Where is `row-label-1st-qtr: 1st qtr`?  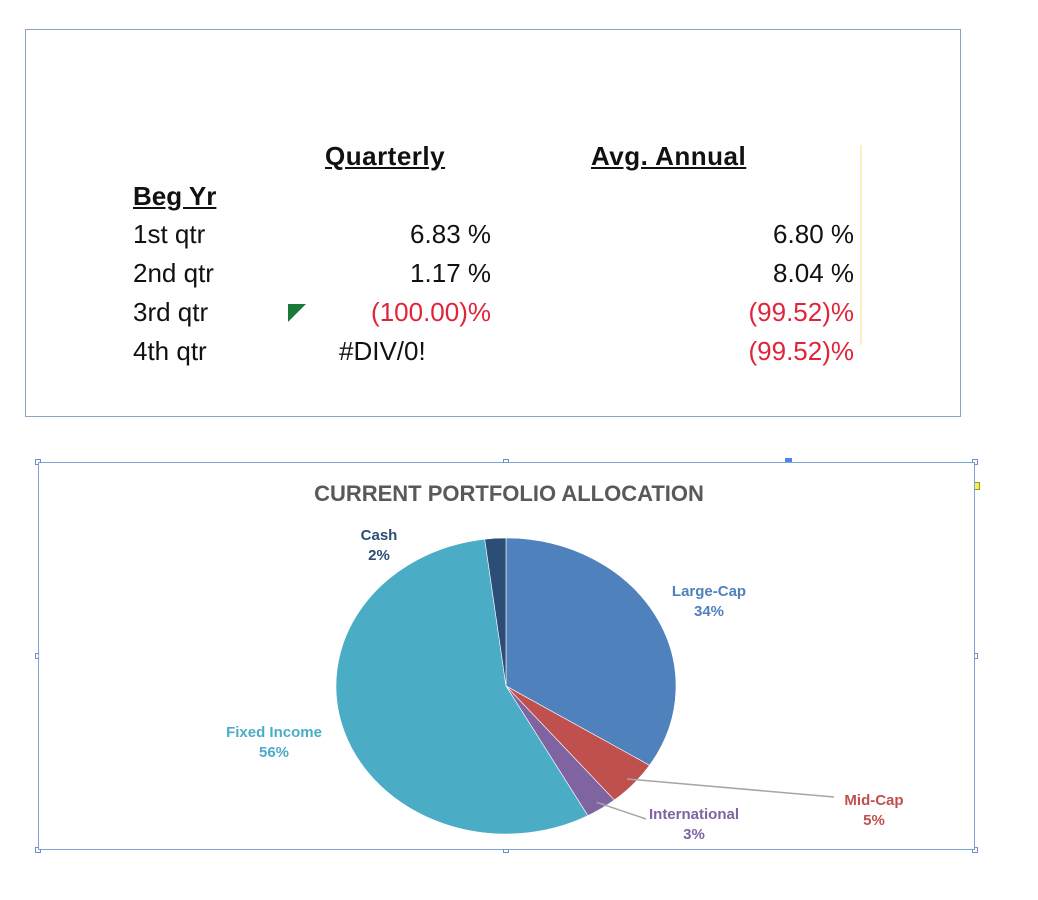
row-label-1st-qtr: 1st qtr is located at coordinates (169, 234).